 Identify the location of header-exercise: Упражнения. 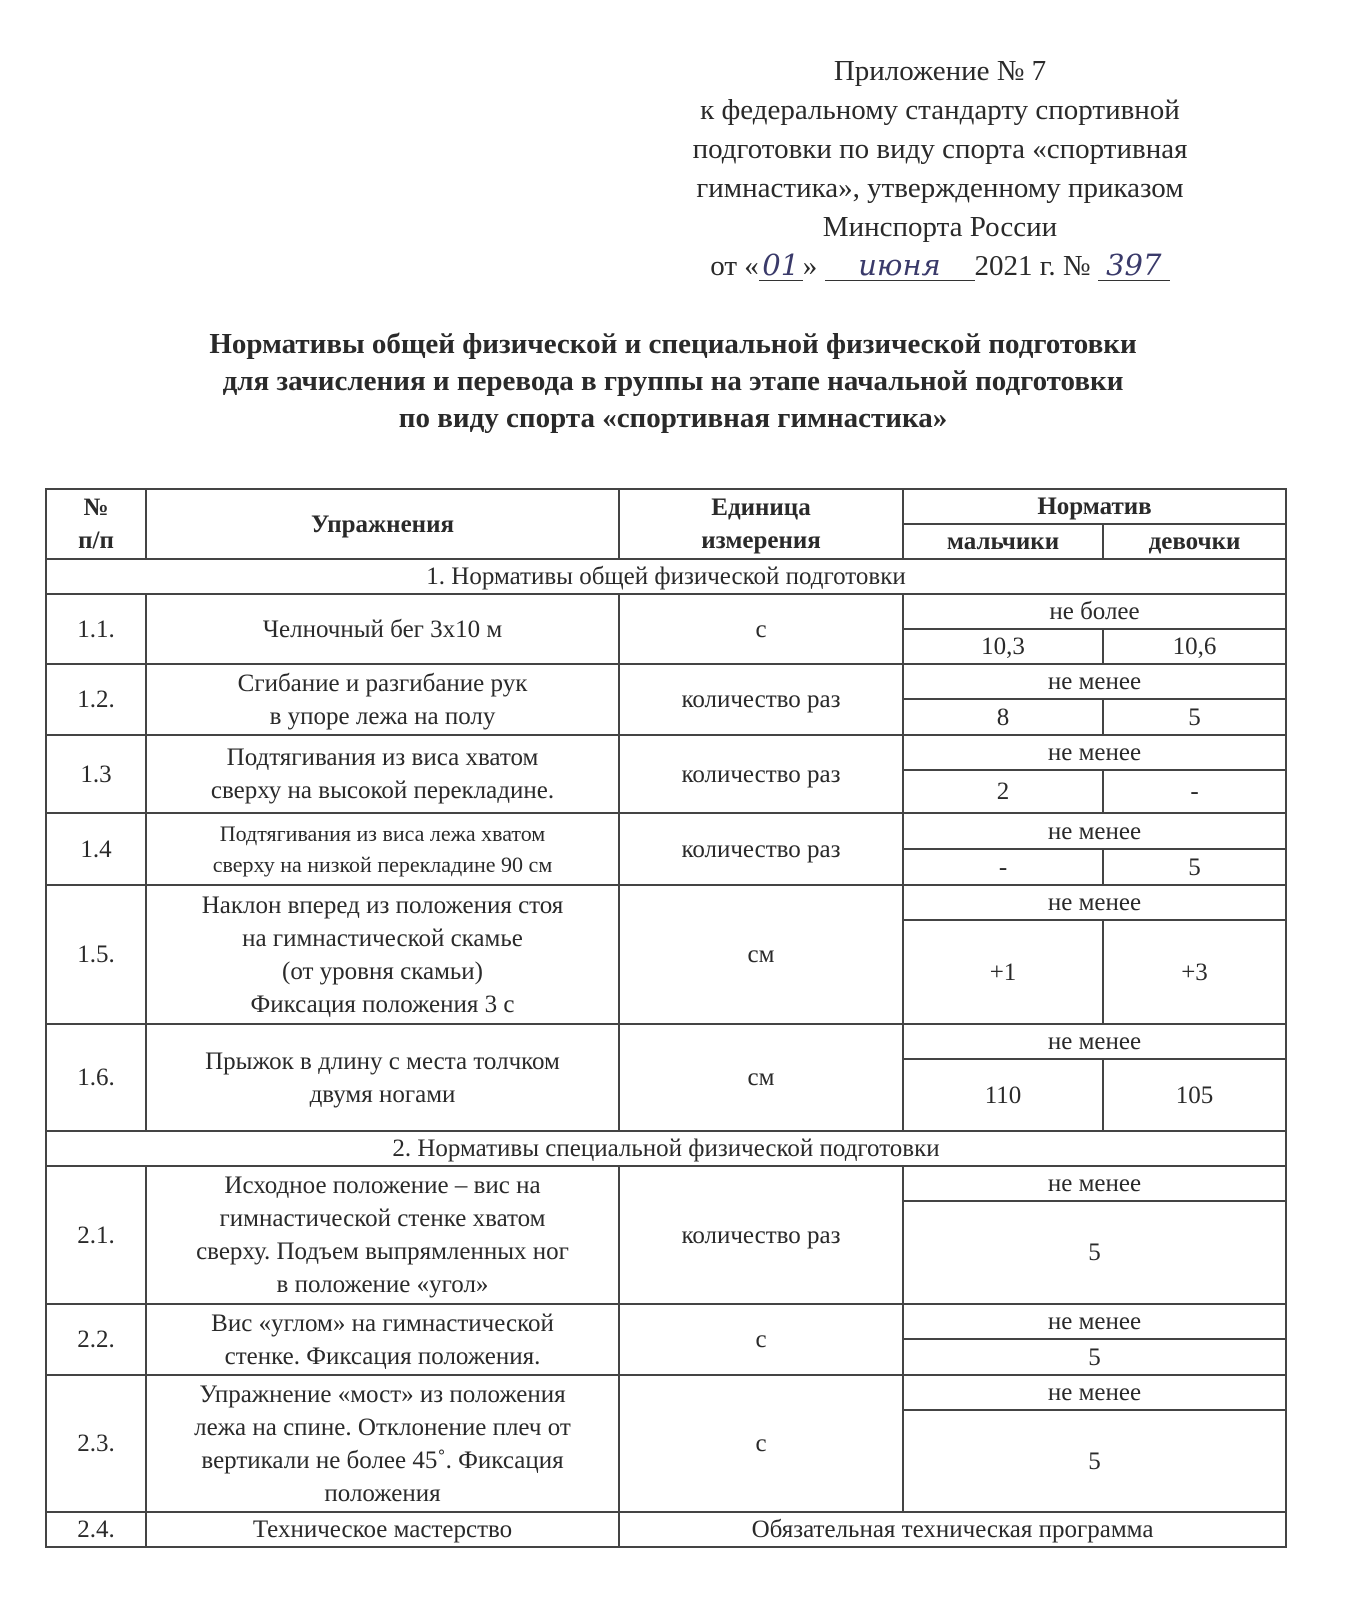
(382, 524).